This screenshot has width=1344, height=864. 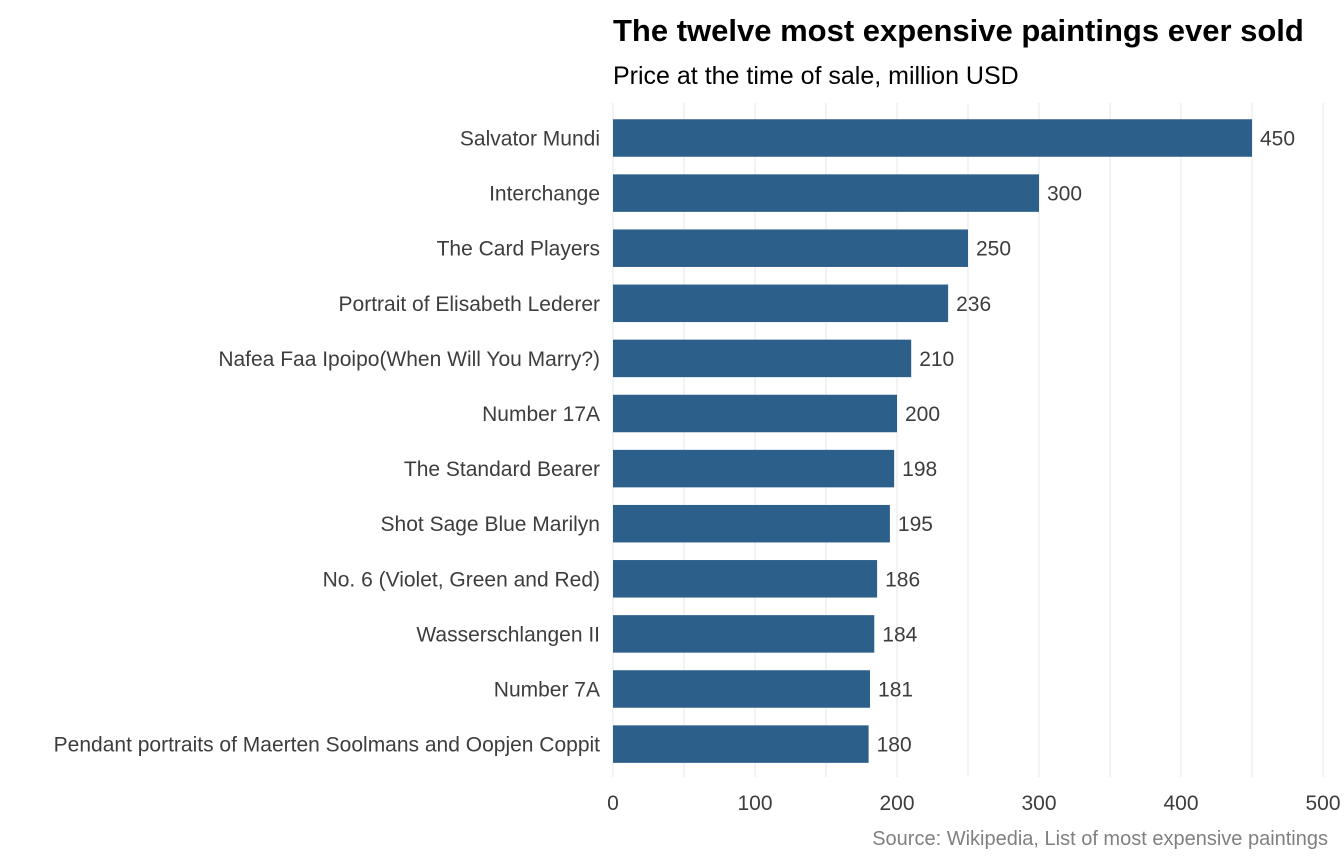 What do you see at coordinates (816, 76) in the screenshot?
I see `chart-subtitle: Price at the time of sale, million USD` at bounding box center [816, 76].